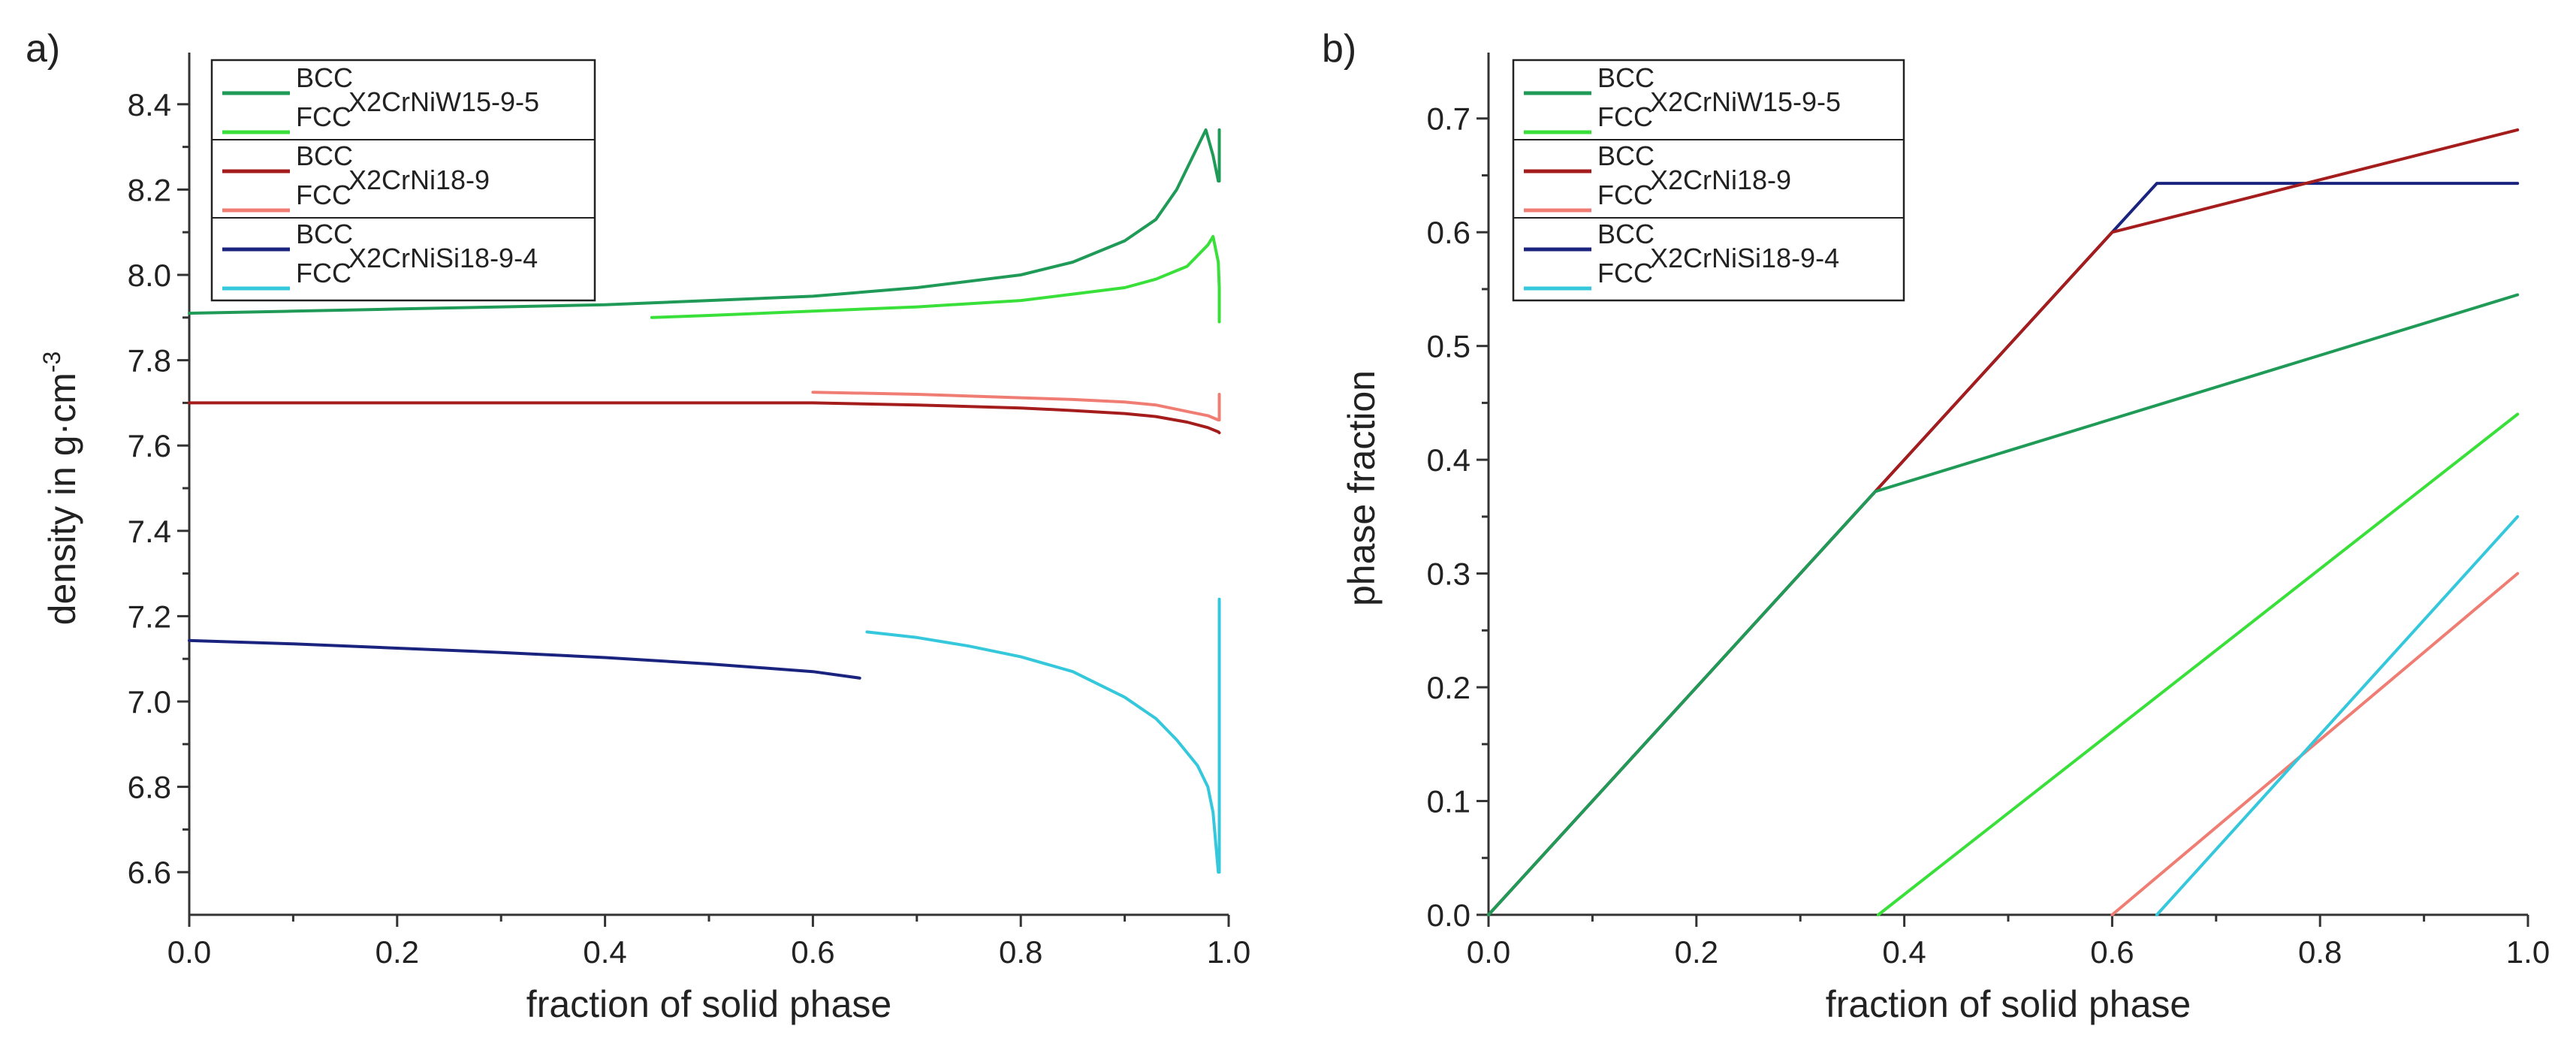 The width and height of the screenshot is (2576, 1053). I want to click on y-axis-title-main: density in g·cm, so click(62, 499).